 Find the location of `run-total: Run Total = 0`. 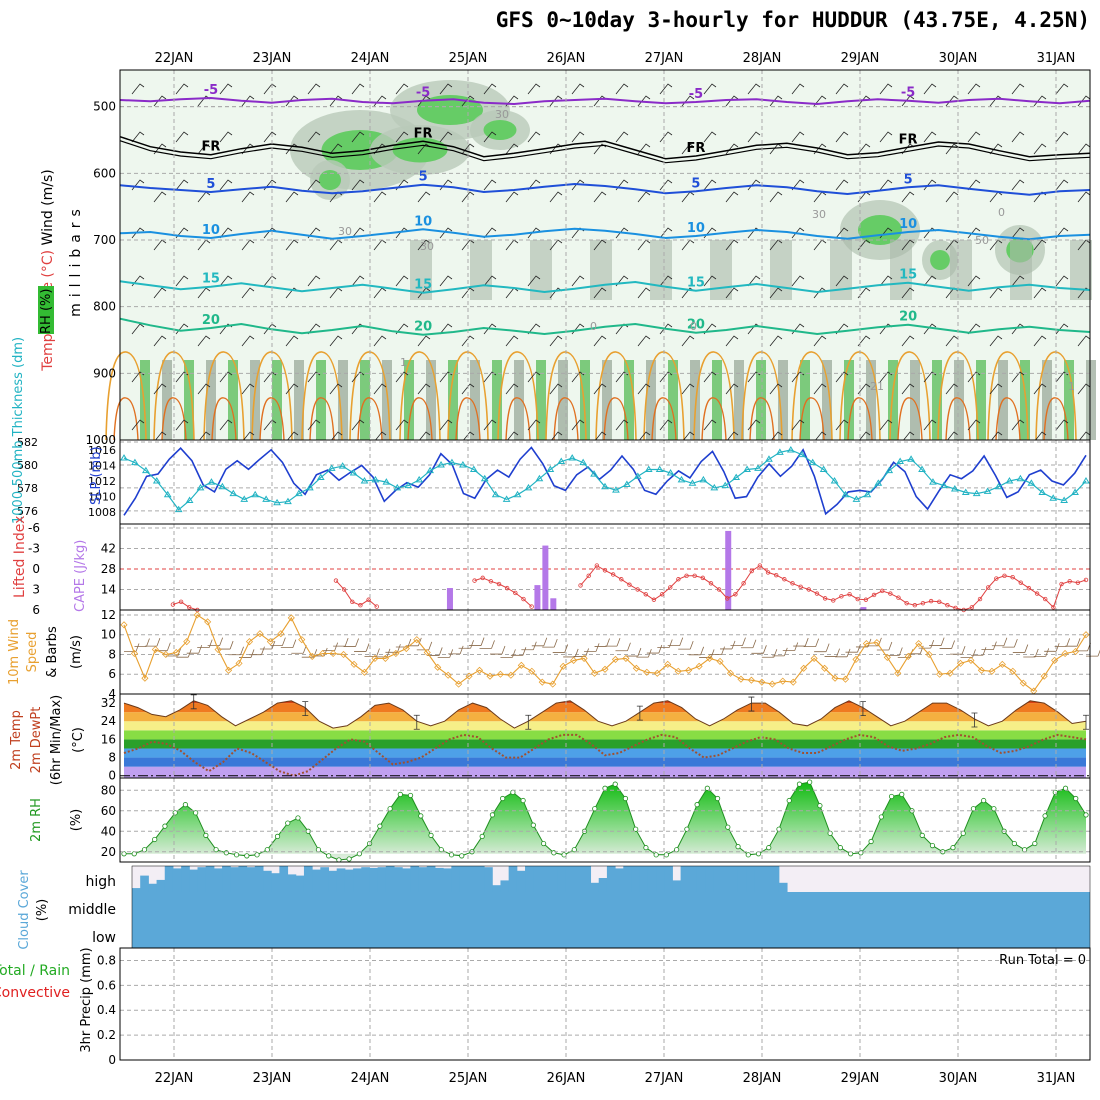

run-total: Run Total = 0 is located at coordinates (1042, 960).